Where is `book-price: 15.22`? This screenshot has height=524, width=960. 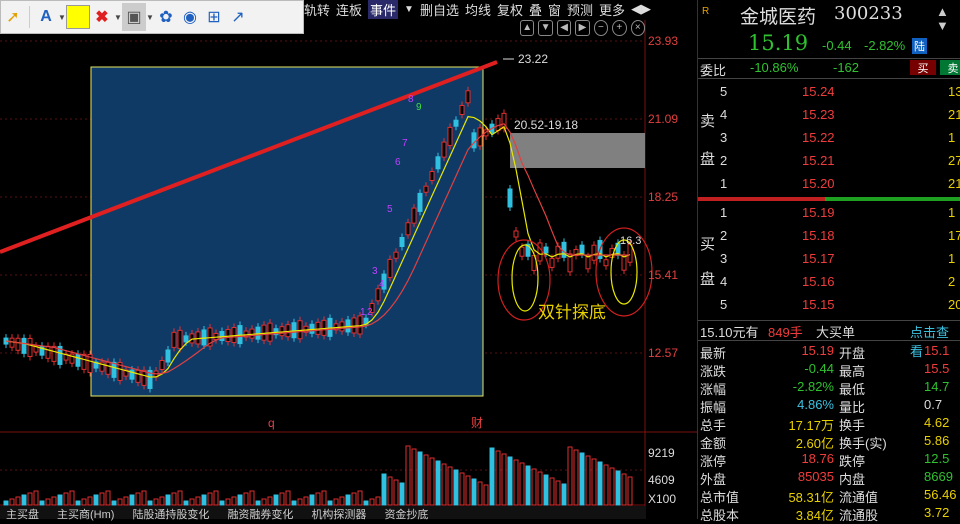
book-price: 15.22 is located at coordinates (818, 137).